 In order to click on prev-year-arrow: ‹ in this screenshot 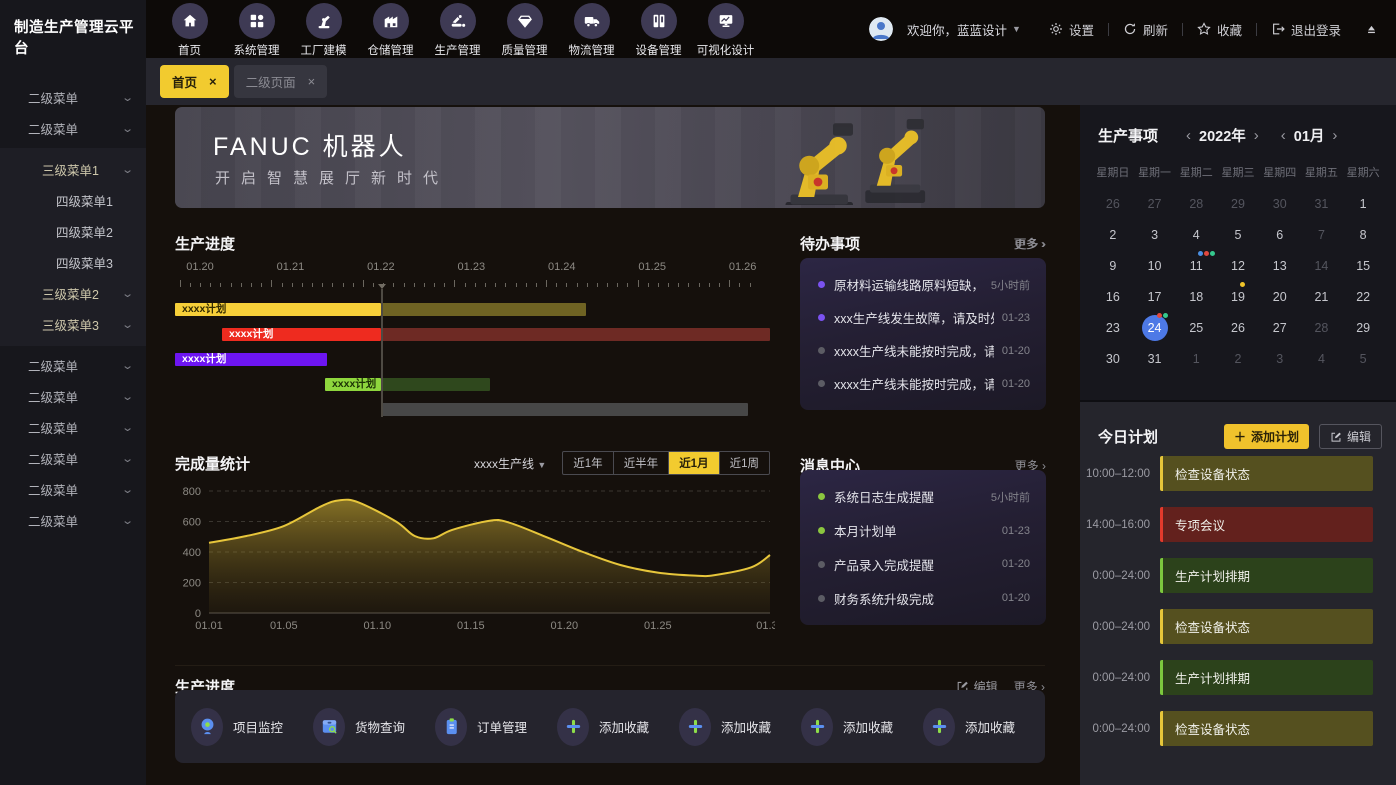, I will do `click(1189, 135)`.